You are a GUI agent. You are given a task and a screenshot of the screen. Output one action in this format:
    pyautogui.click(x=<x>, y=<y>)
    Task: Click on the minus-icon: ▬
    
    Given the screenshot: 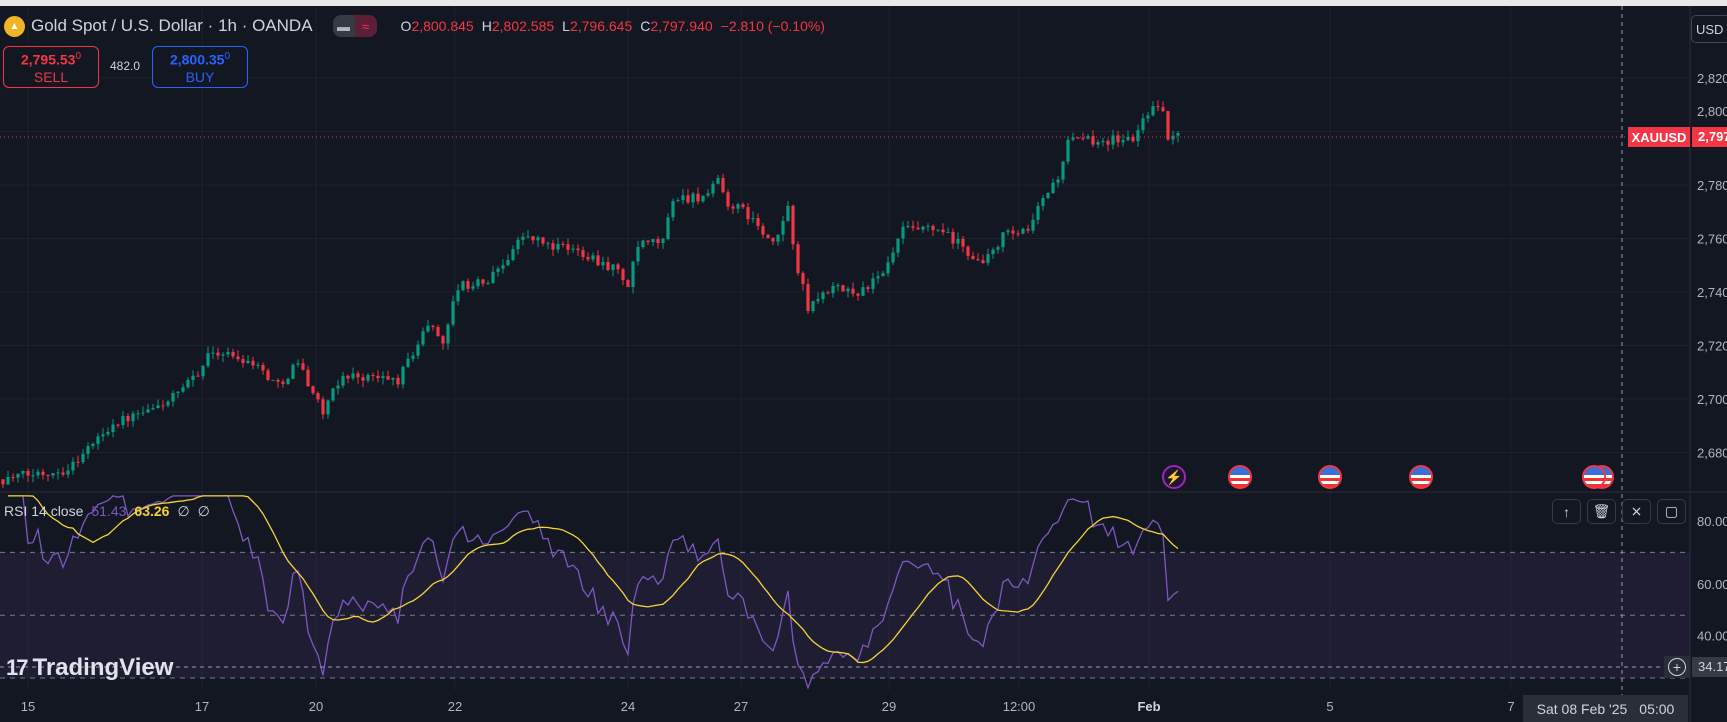 What is the action you would take?
    pyautogui.click(x=343, y=26)
    